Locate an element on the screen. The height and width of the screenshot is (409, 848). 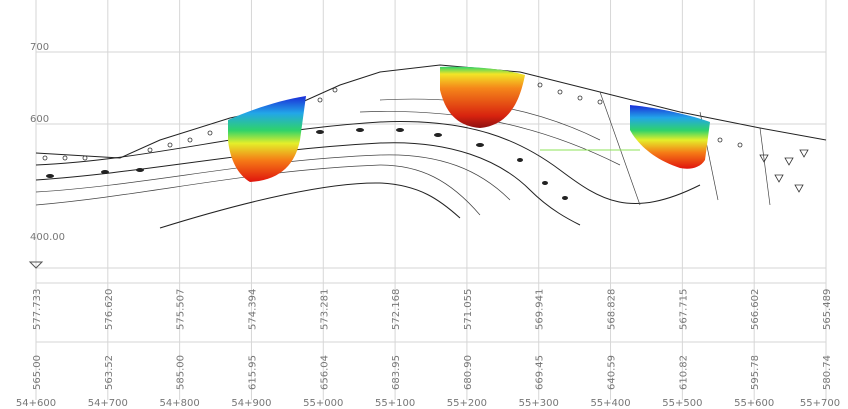
chainage: 55+200 is located at coordinates (467, 403).